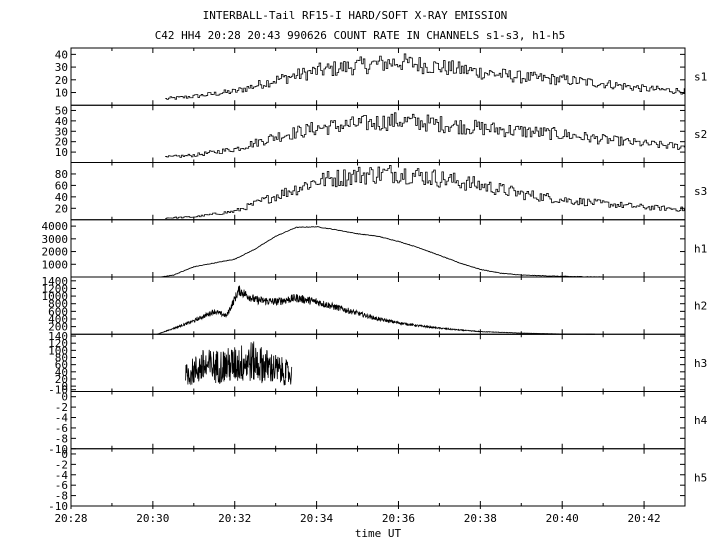 This screenshot has height=550, width=720. I want to click on y-tick-label-s2: 40, so click(61, 121).